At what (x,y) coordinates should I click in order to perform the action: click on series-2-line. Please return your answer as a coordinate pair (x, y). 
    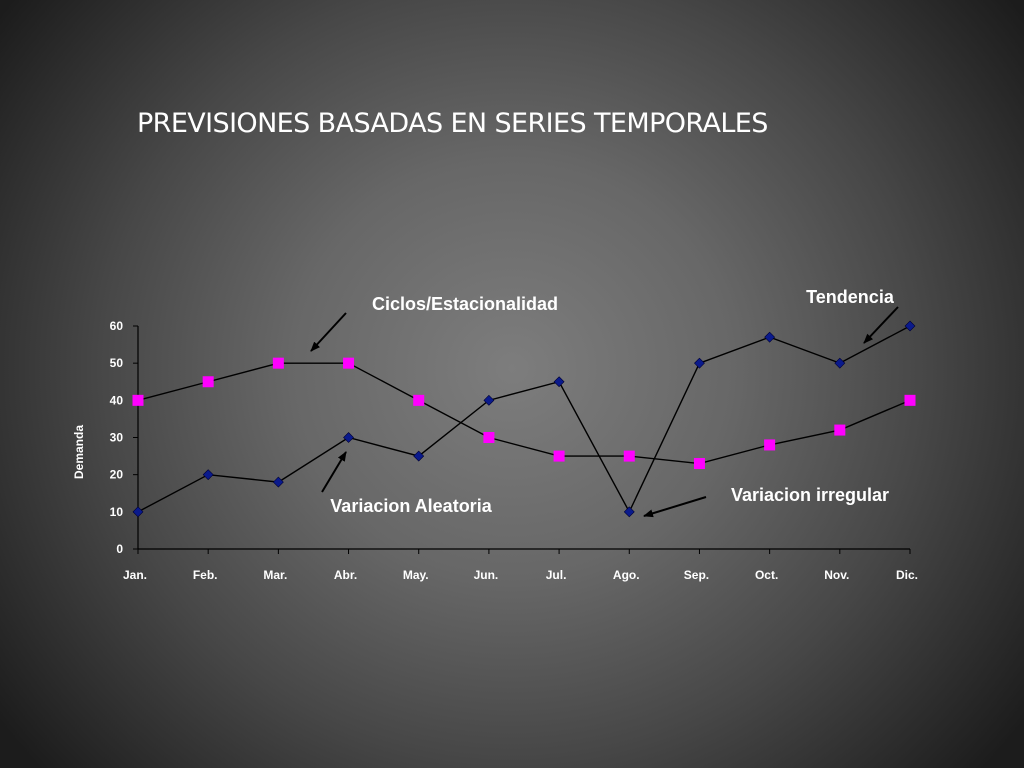
    Looking at the image, I should click on (524, 413).